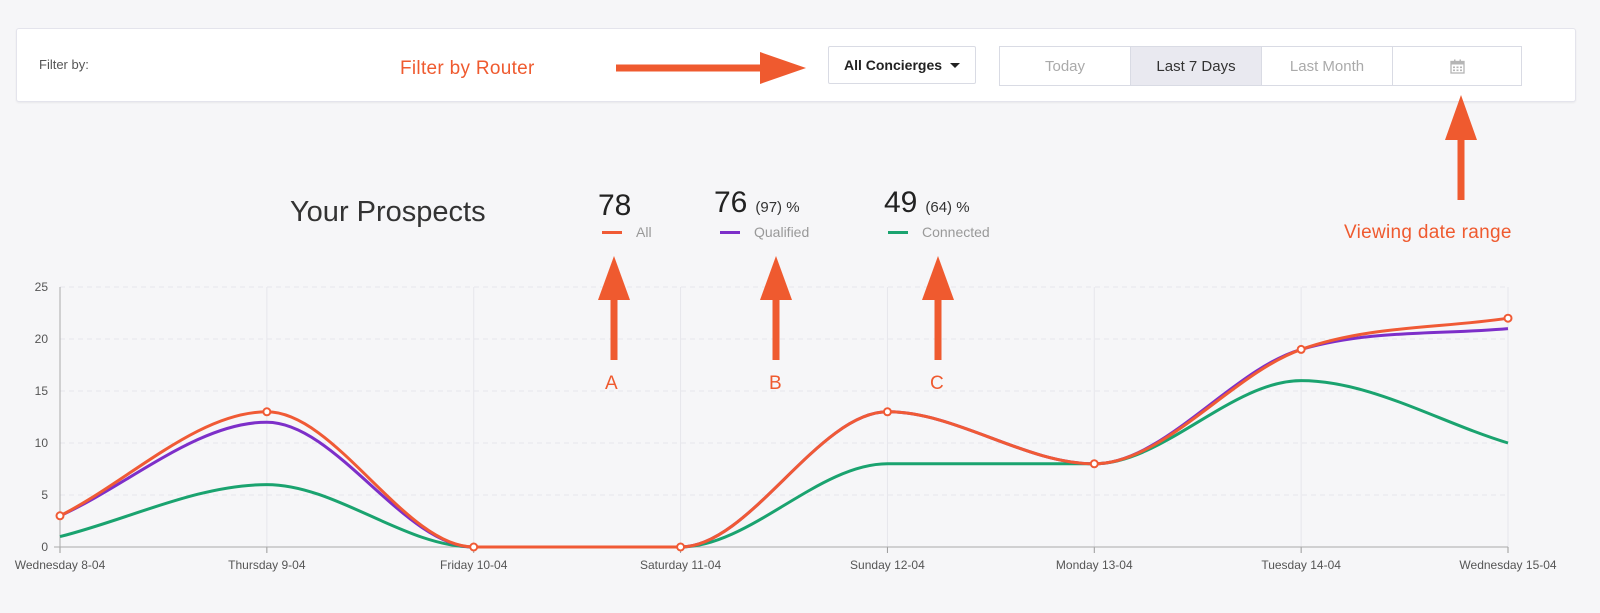  I want to click on annotation-letter-b: B, so click(775, 383).